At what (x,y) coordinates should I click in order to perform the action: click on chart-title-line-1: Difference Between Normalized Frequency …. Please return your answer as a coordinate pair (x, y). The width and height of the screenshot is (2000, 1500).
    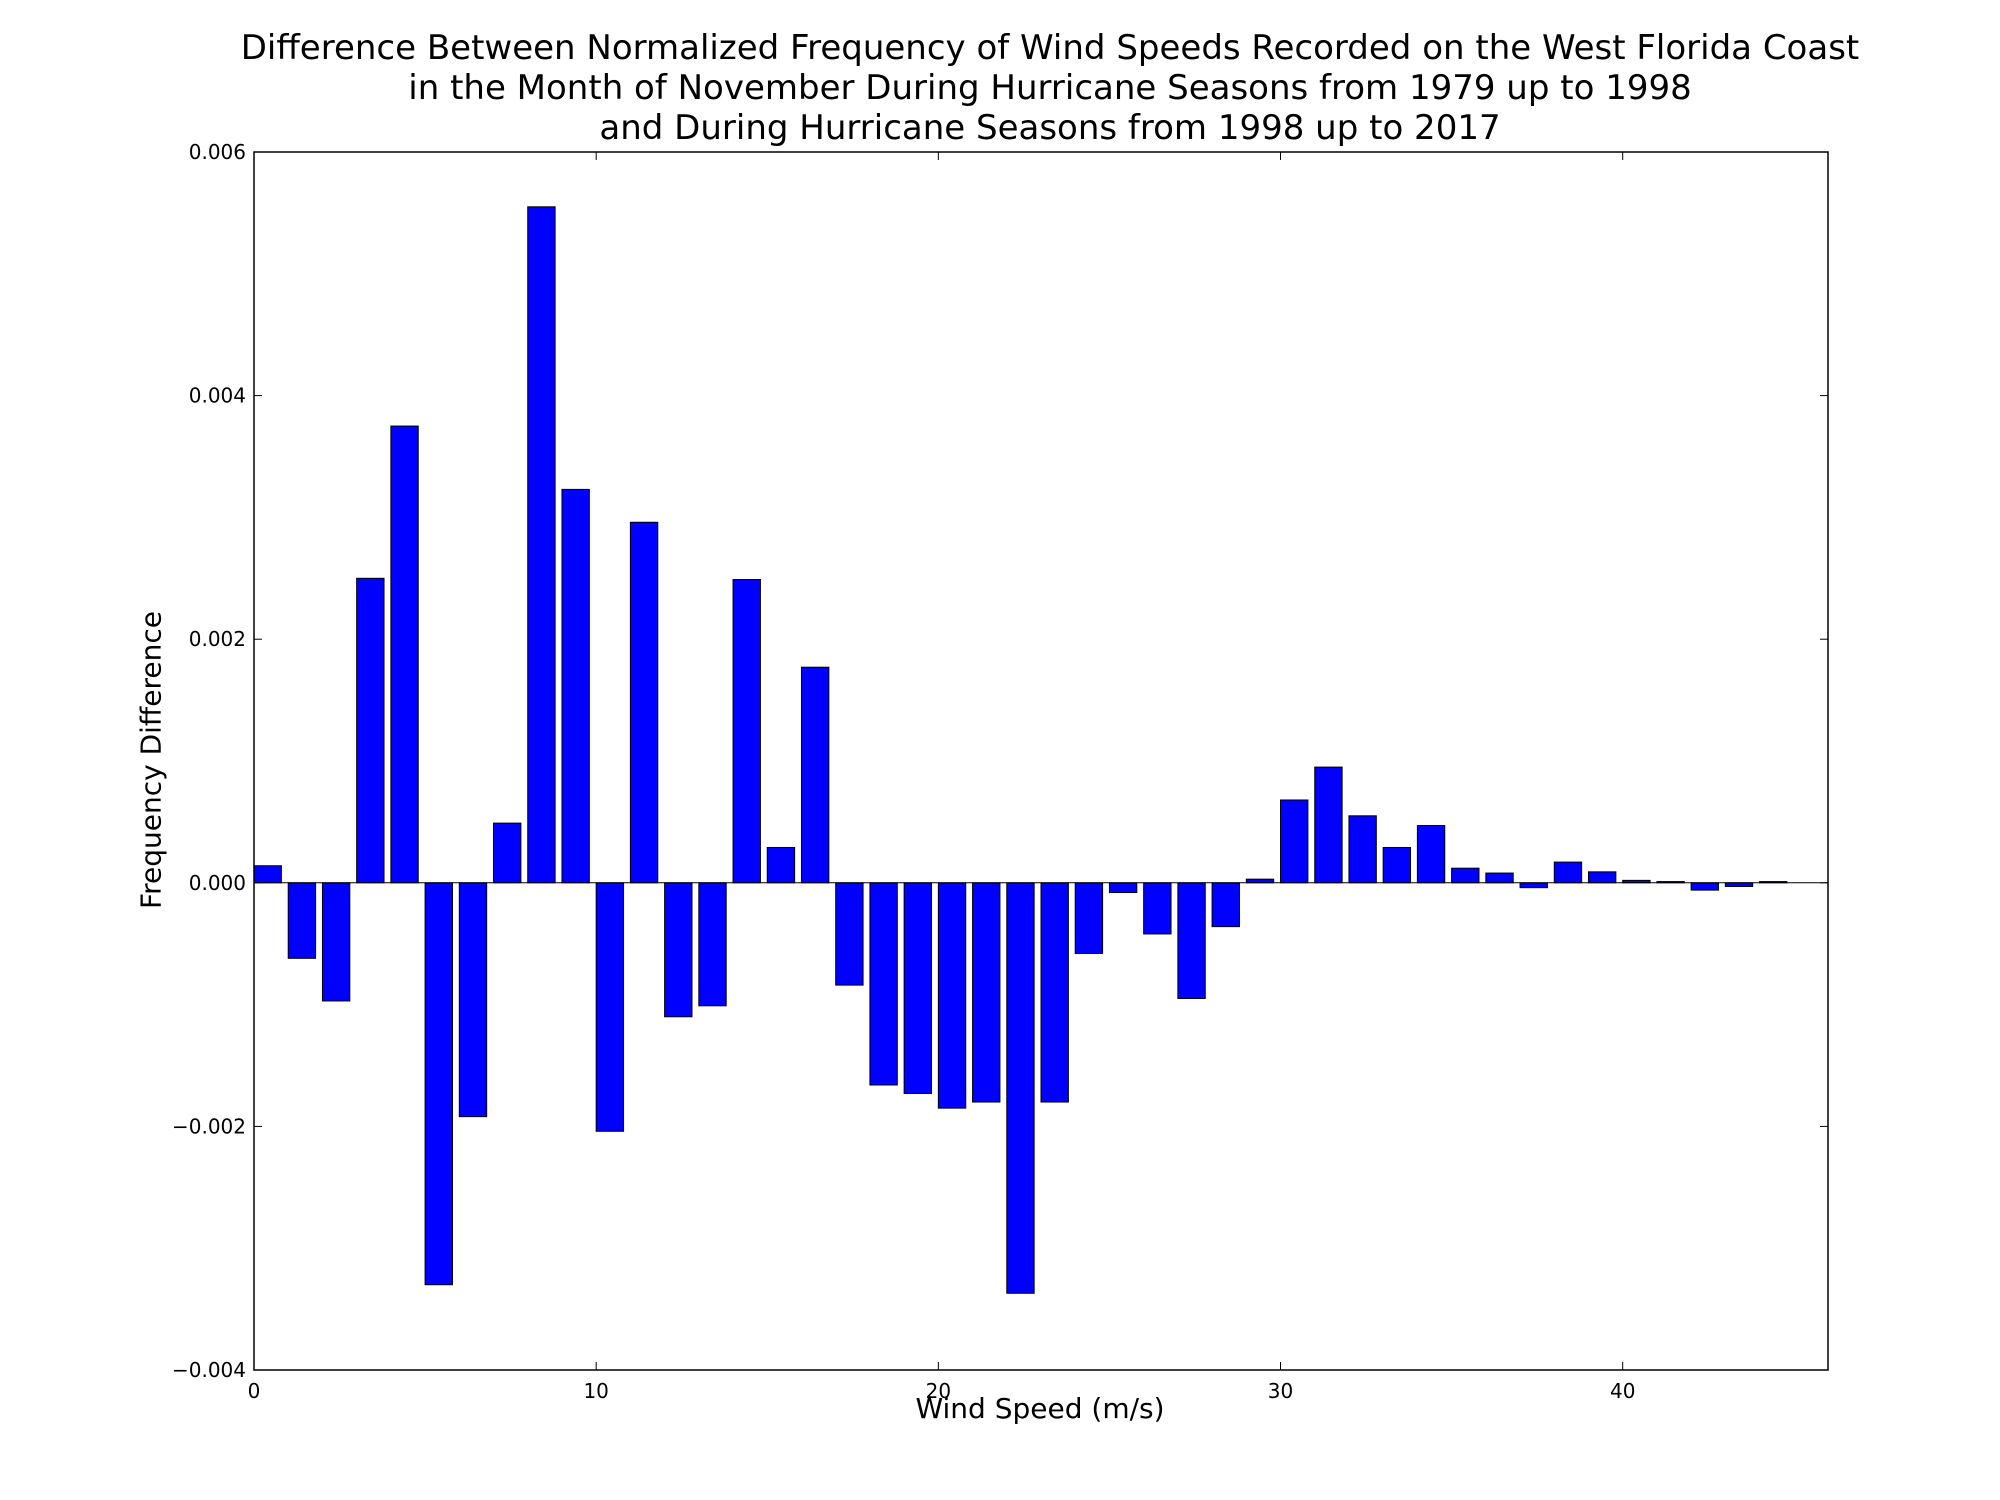
    Looking at the image, I should click on (1050, 48).